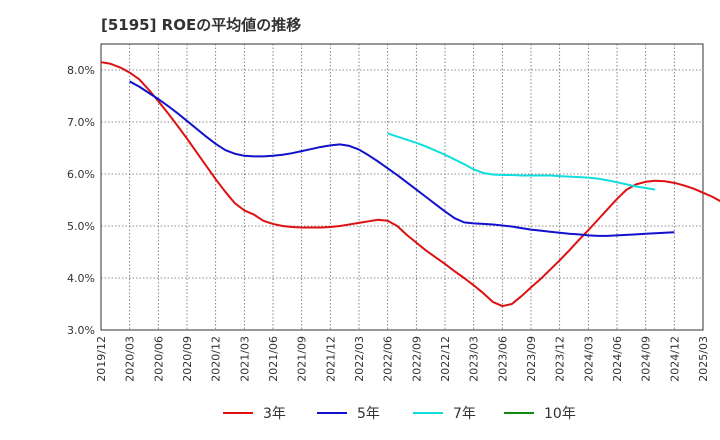  Describe the element at coordinates (674, 359) in the screenshot. I see `x-tick-label: 2024/12` at that location.